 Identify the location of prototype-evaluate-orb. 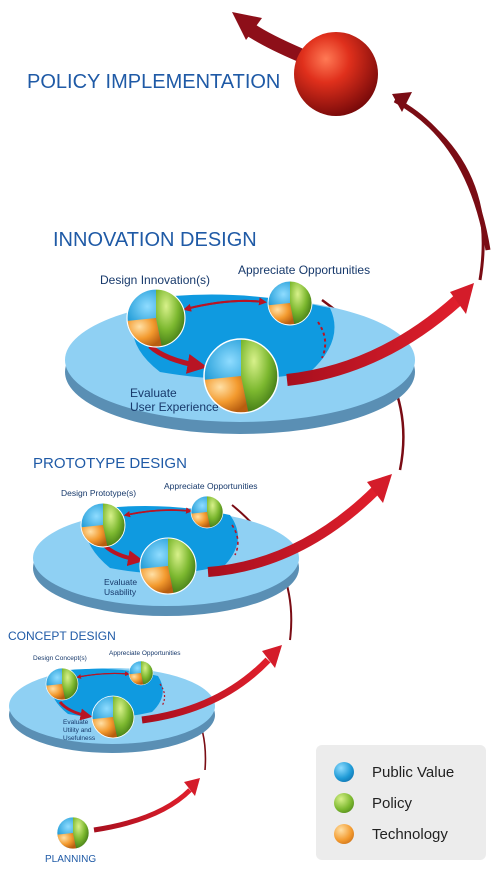
(168, 566).